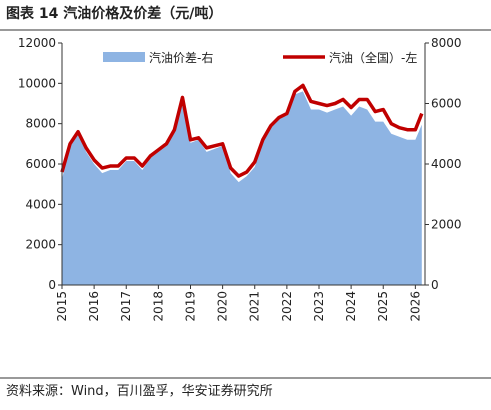 Image resolution: width=491 pixels, height=410 pixels. Describe the element at coordinates (446, 104) in the screenshot. I see `y2-tick-label: 6000` at that location.